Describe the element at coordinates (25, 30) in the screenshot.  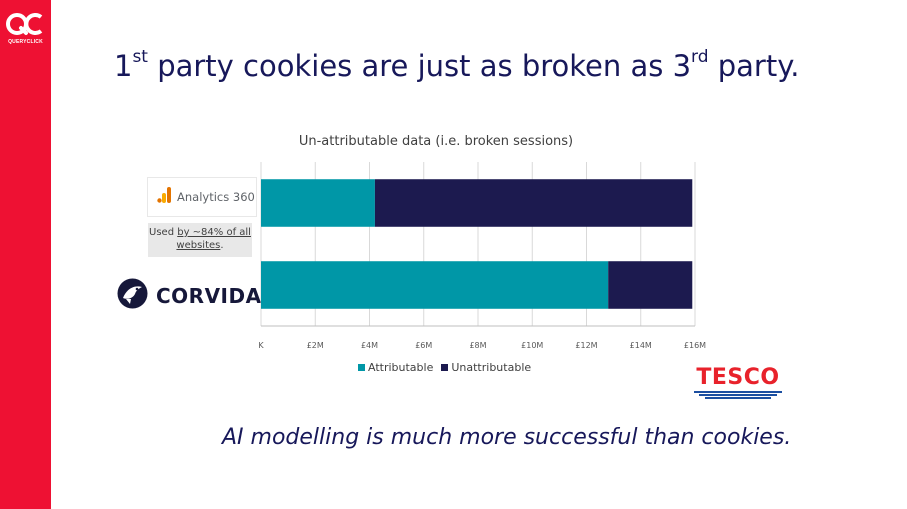
I see `queryclick-logo-icon` at that location.